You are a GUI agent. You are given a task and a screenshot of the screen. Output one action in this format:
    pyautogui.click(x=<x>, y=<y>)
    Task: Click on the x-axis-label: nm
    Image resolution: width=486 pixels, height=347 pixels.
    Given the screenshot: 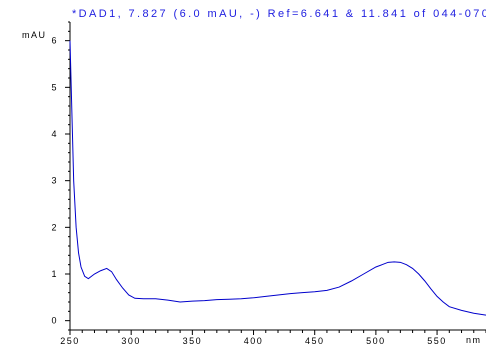 What is the action you would take?
    pyautogui.click(x=474, y=340)
    